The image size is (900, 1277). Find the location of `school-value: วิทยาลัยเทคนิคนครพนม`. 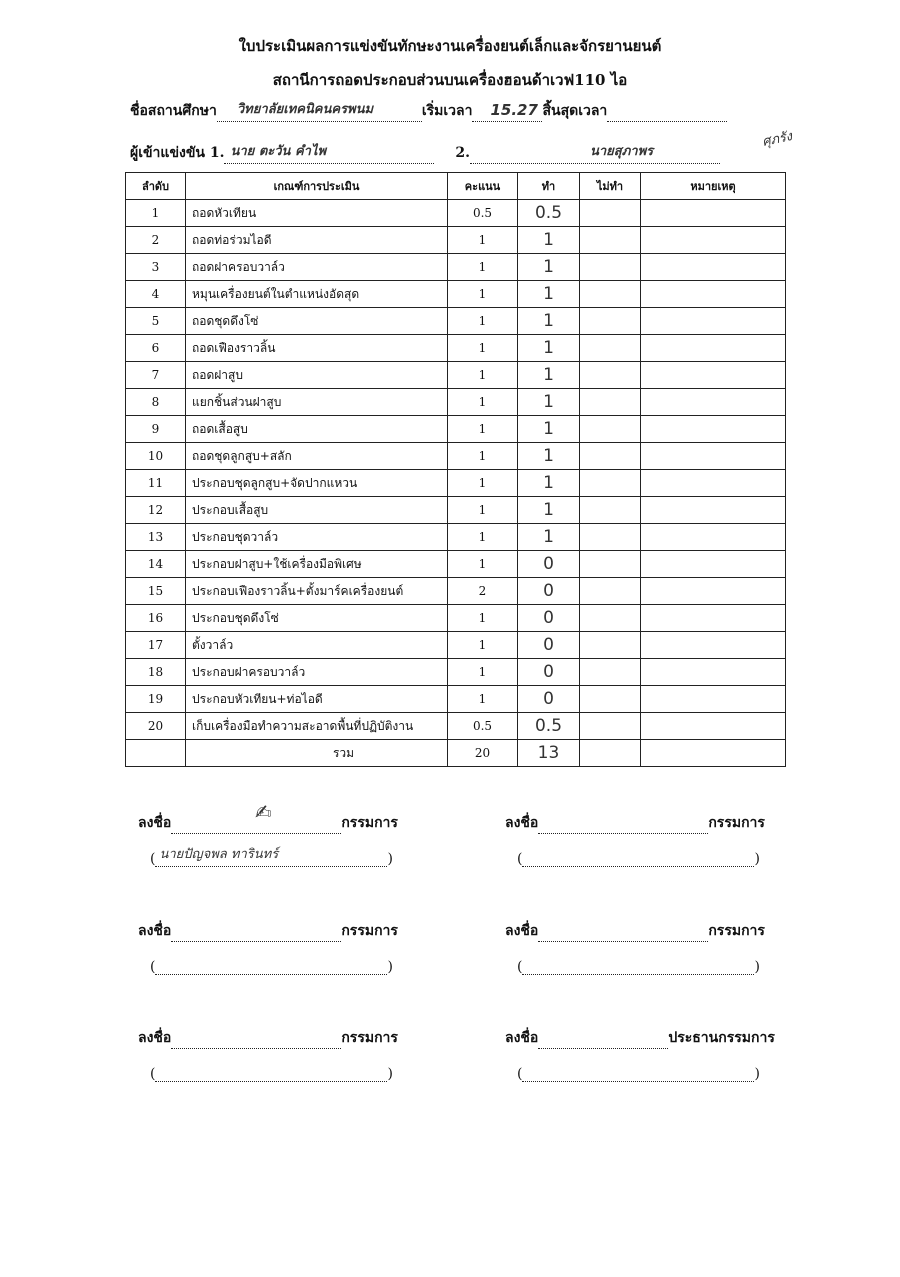

school-value: วิทยาลัยเทคนิคนครพนม is located at coordinates (305, 109).